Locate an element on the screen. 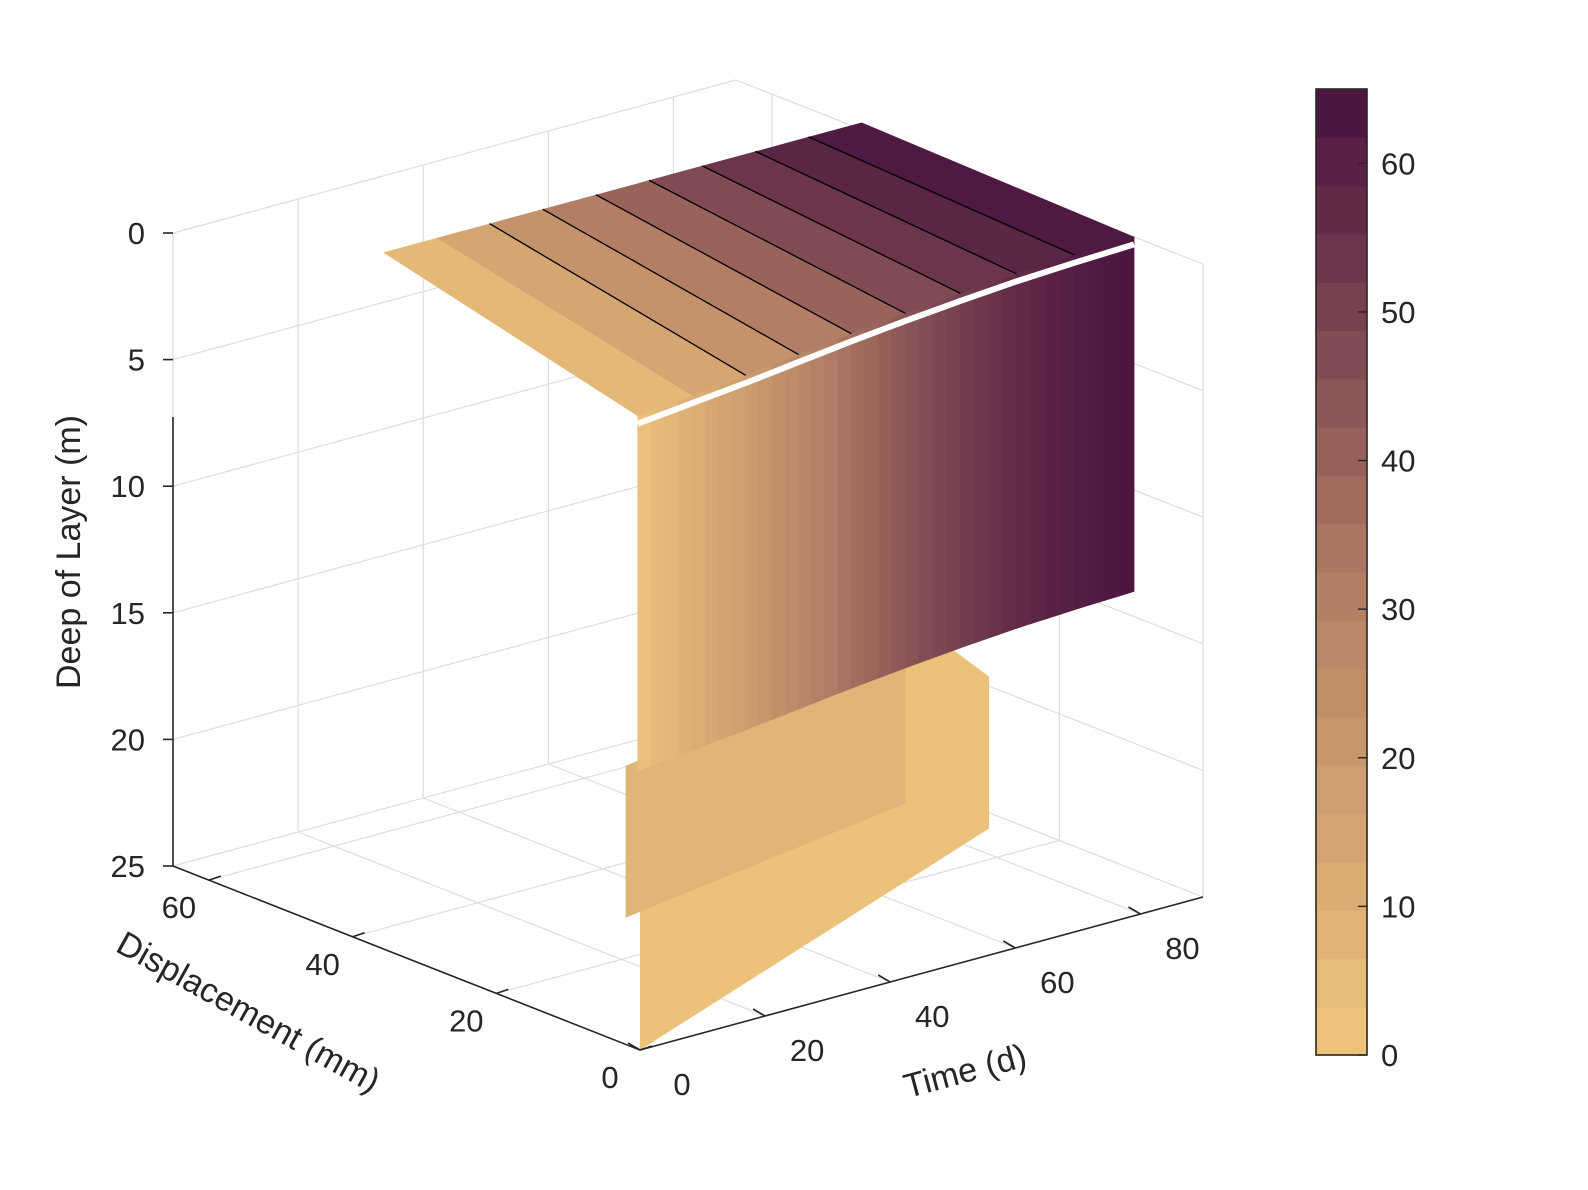 The height and width of the screenshot is (1190, 1588). displacement-tick-label: 40 is located at coordinates (322, 964).